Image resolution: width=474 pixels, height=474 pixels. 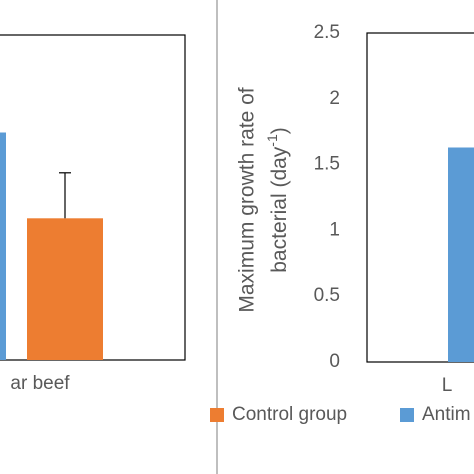 What do you see at coordinates (327, 164) in the screenshot?
I see `y-tick-label: 1.5` at bounding box center [327, 164].